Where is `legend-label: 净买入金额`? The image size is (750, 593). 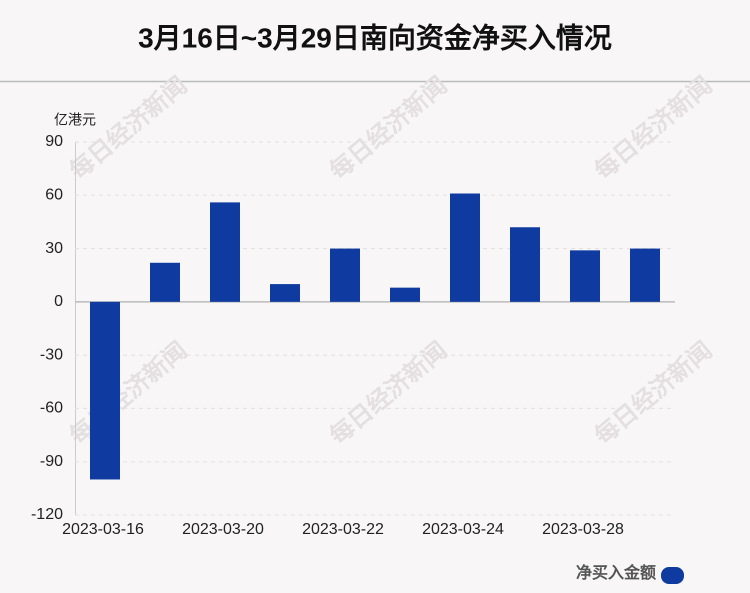 legend-label: 净买入金额 is located at coordinates (616, 572).